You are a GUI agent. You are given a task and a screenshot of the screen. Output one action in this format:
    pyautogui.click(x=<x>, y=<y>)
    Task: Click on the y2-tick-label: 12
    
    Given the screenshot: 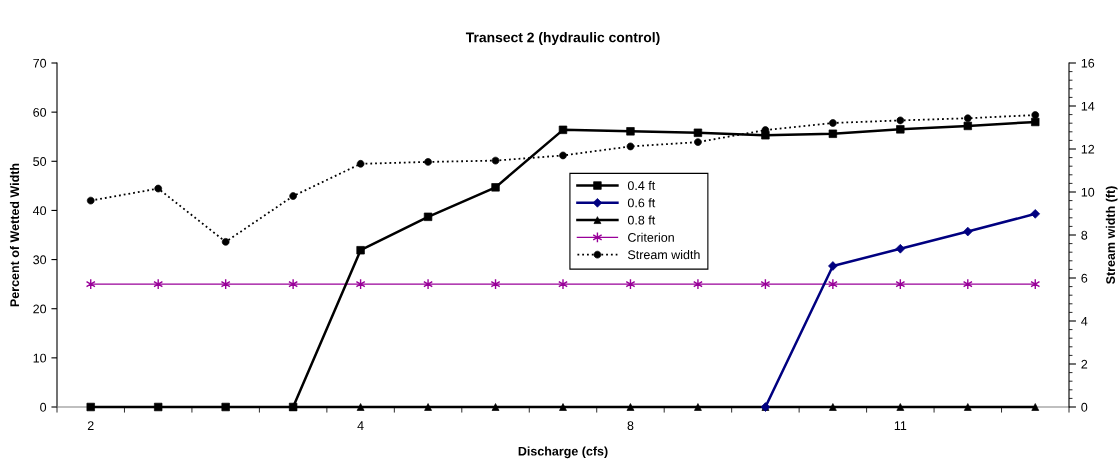 What is the action you would take?
    pyautogui.click(x=1088, y=149)
    